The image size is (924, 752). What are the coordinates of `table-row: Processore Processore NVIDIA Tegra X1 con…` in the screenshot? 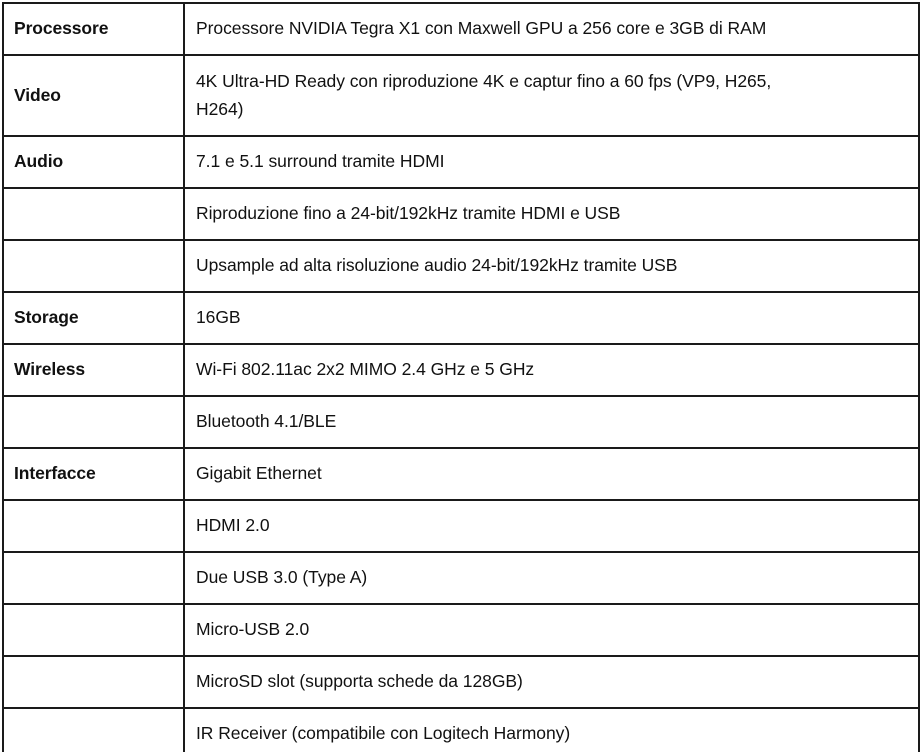 It's located at (461, 29).